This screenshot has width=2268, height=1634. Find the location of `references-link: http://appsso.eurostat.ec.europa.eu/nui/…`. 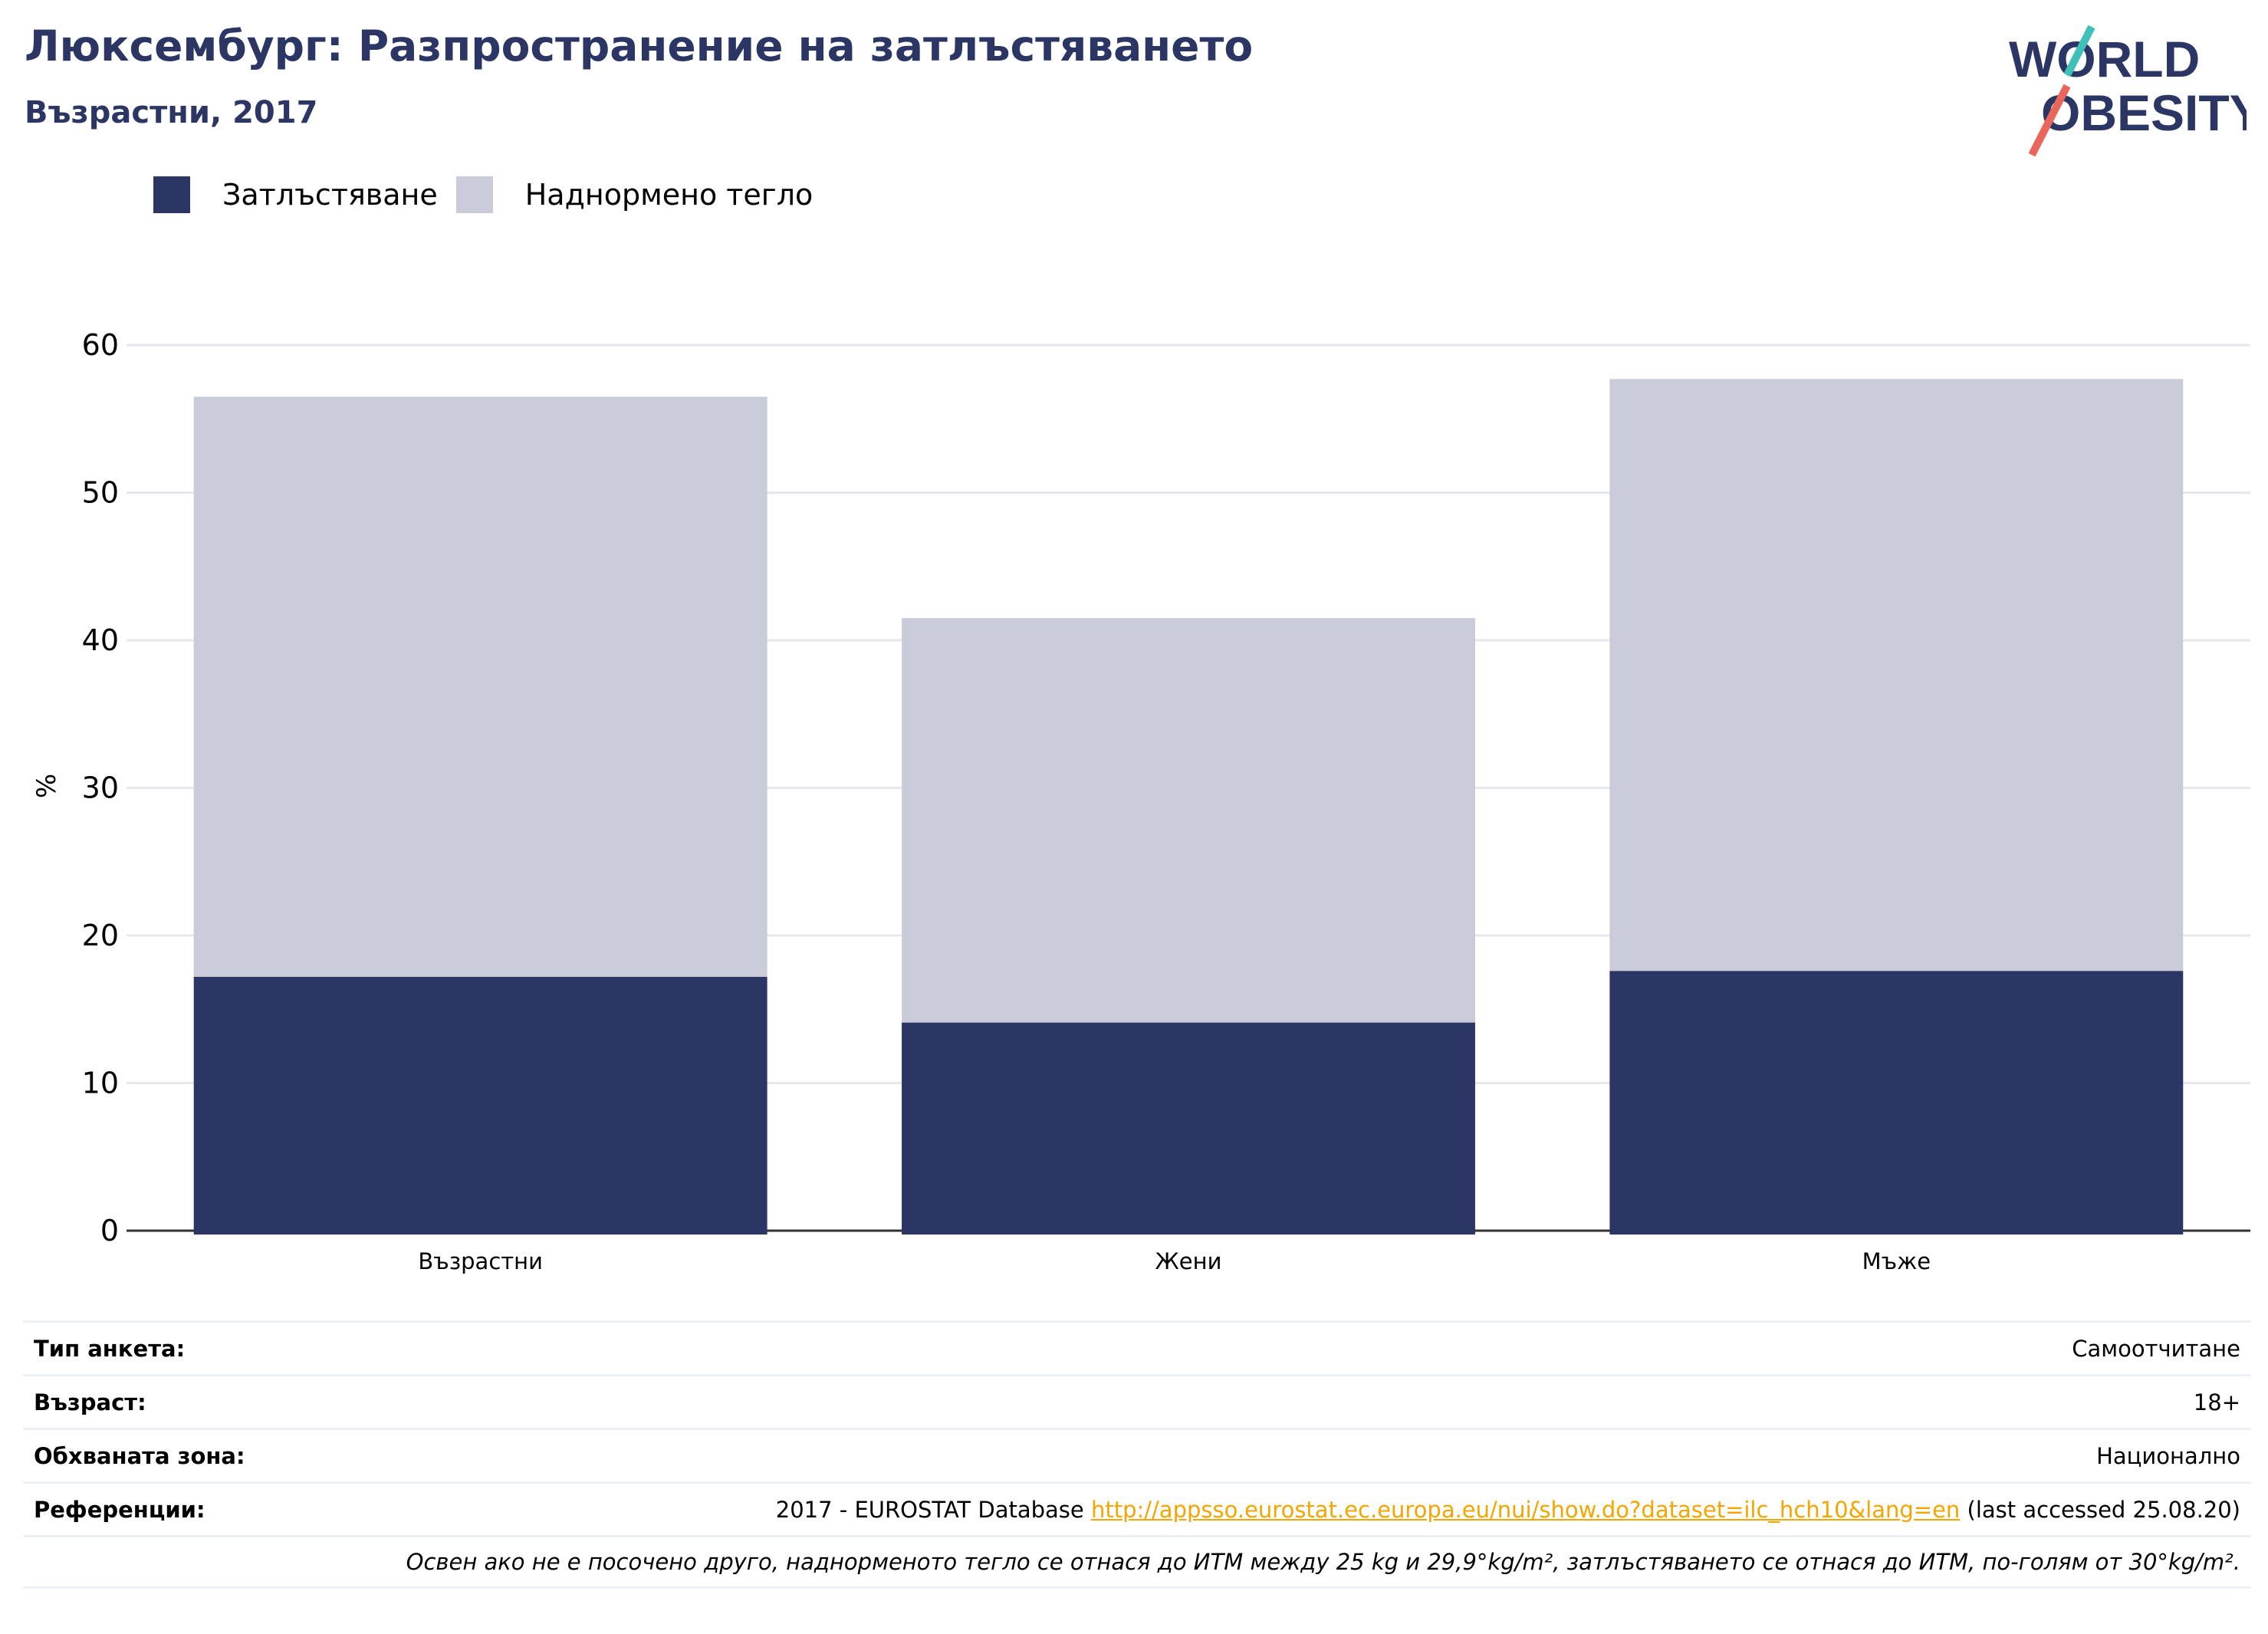

references-link: http://appsso.eurostat.ec.europa.eu/nui/… is located at coordinates (1525, 1510).